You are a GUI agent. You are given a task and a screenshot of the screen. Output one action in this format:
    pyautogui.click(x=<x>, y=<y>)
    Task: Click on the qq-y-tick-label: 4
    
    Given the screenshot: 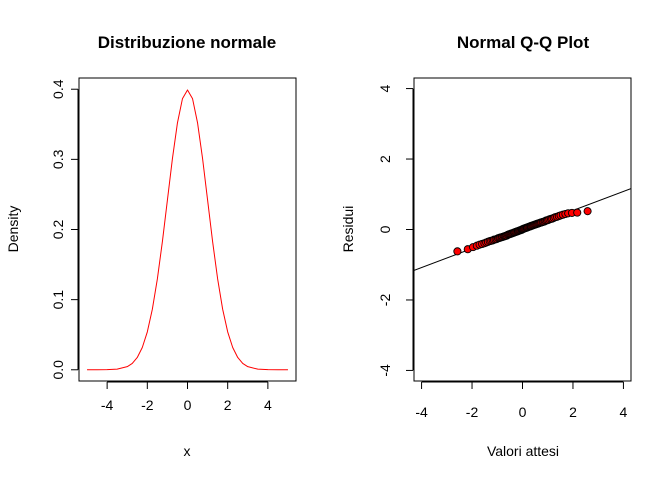 What is the action you would take?
    pyautogui.click(x=385, y=88)
    